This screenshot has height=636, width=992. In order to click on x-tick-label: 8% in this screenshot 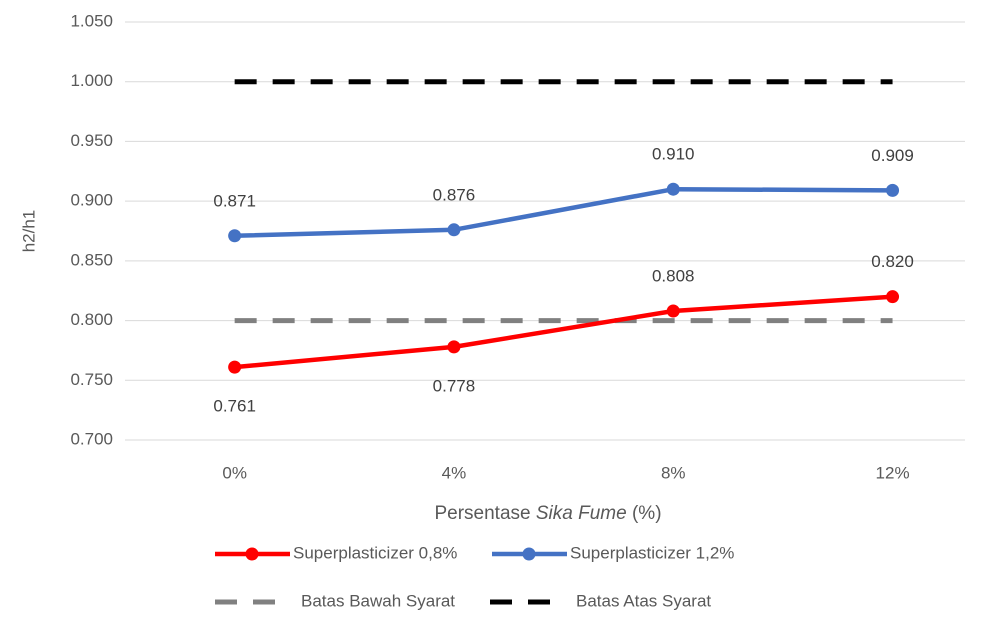, I will do `click(673, 472)`.